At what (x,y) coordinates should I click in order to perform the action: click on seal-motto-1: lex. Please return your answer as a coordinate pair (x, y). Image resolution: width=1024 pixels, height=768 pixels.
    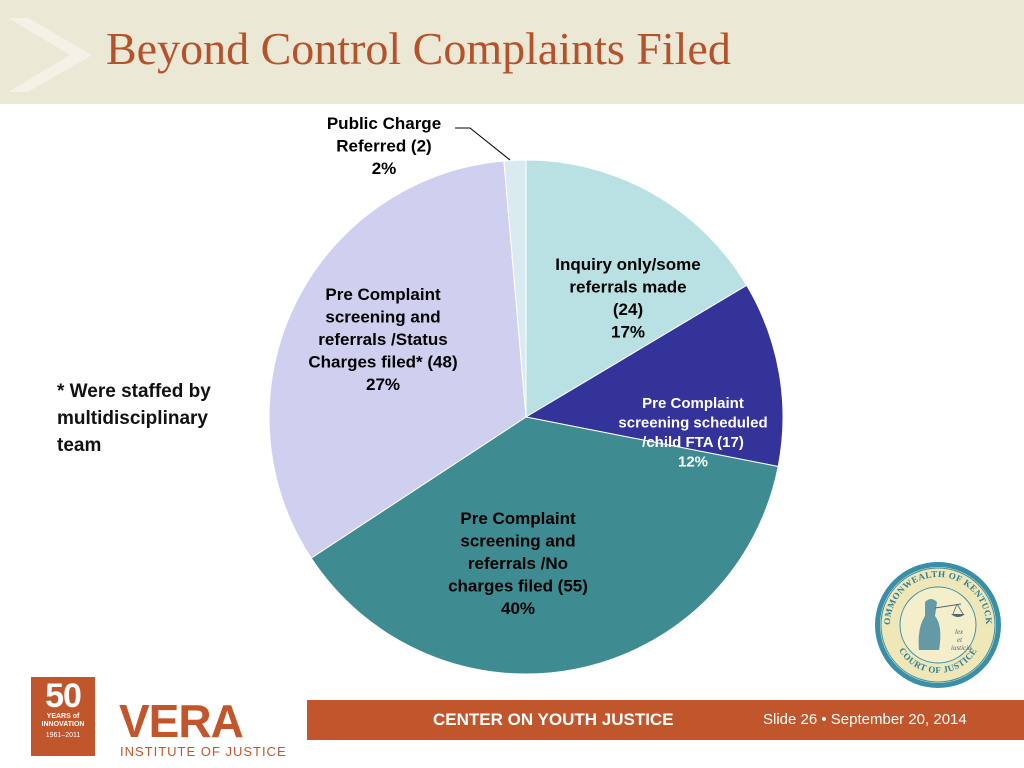
    Looking at the image, I should click on (959, 632).